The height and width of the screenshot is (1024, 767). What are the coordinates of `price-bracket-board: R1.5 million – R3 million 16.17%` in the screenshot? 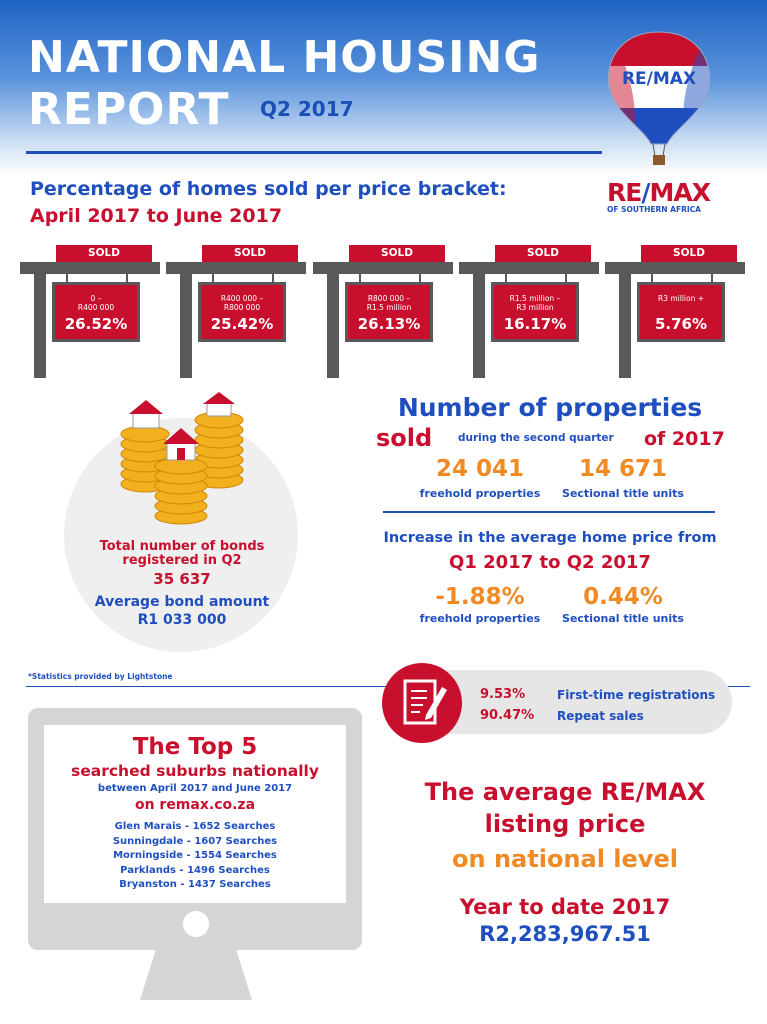 It's located at (535, 312).